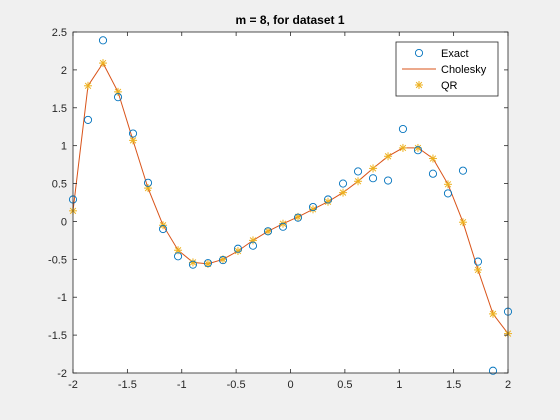 The image size is (560, 420). Describe the element at coordinates (127, 385) in the screenshot. I see `x-tick-label: -1.5` at that location.